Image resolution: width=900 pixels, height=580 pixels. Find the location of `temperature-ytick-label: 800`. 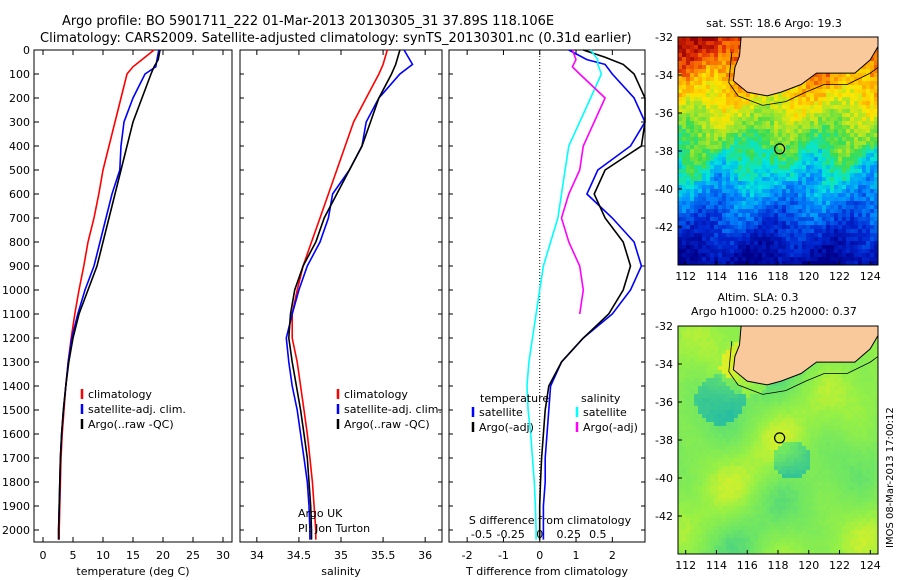

temperature-ytick-label: 800 is located at coordinates (19, 242).